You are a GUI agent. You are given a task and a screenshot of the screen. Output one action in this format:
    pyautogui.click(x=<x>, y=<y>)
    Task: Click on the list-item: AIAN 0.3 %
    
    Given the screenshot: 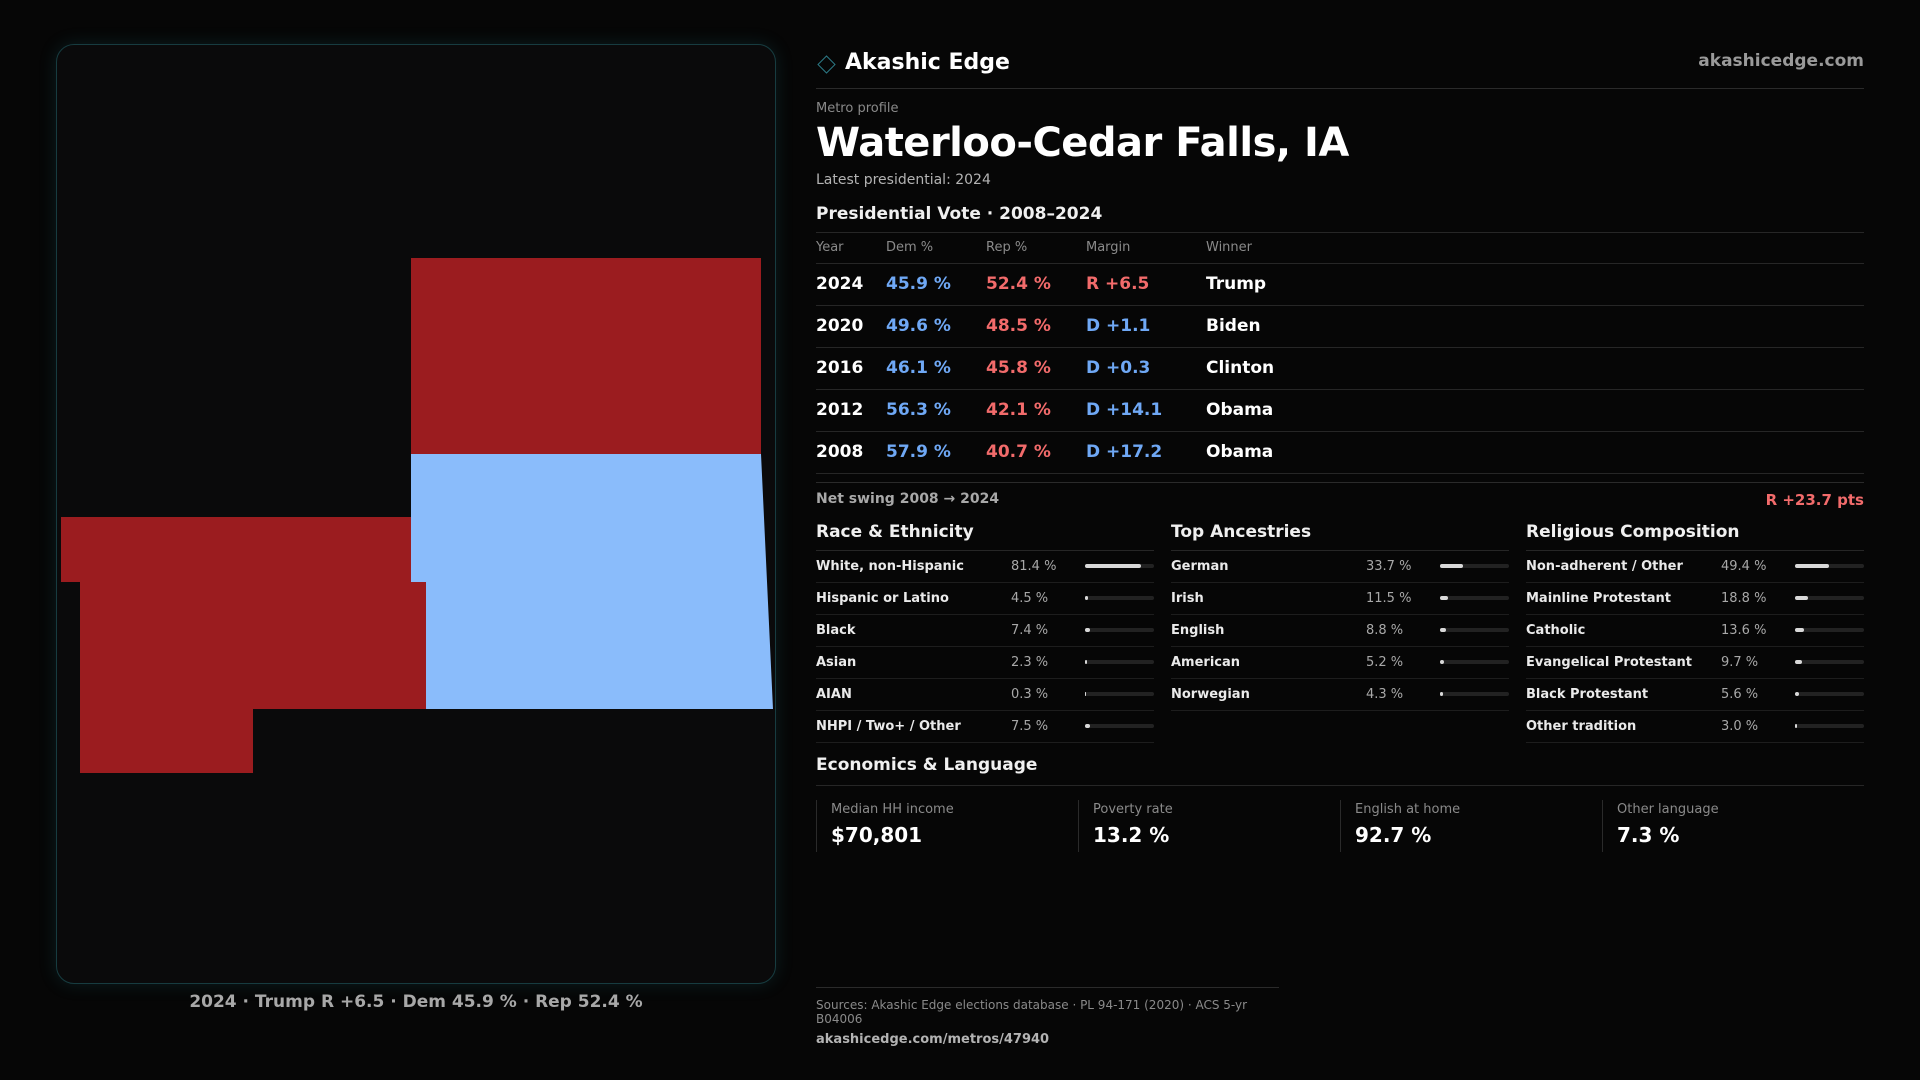 What is the action you would take?
    pyautogui.click(x=985, y=695)
    